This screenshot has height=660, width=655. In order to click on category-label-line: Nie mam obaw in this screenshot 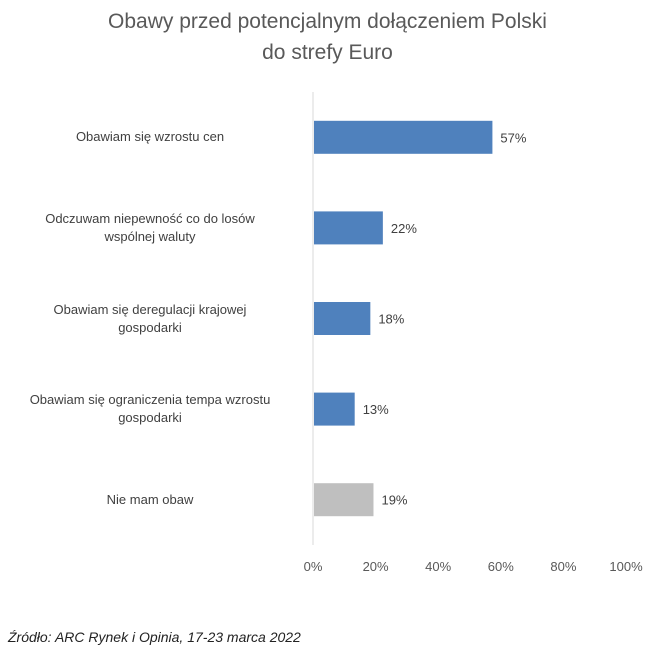, I will do `click(150, 499)`.